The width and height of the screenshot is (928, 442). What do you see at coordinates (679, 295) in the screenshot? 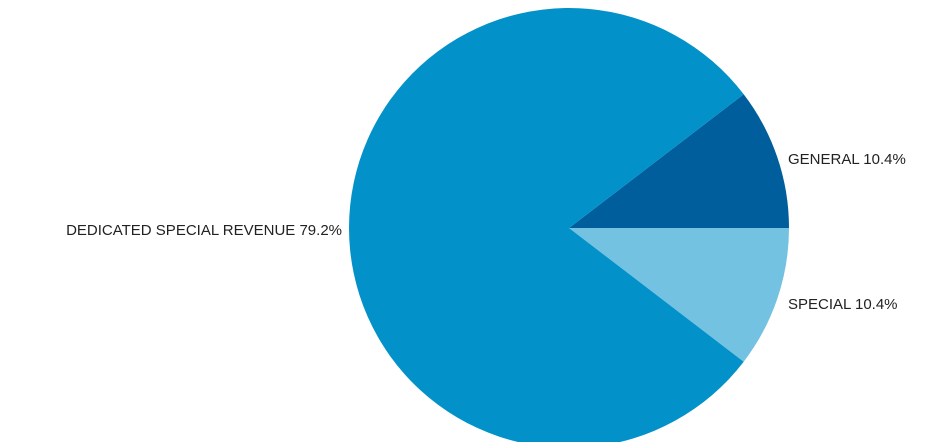
I see `pie-slice-special` at bounding box center [679, 295].